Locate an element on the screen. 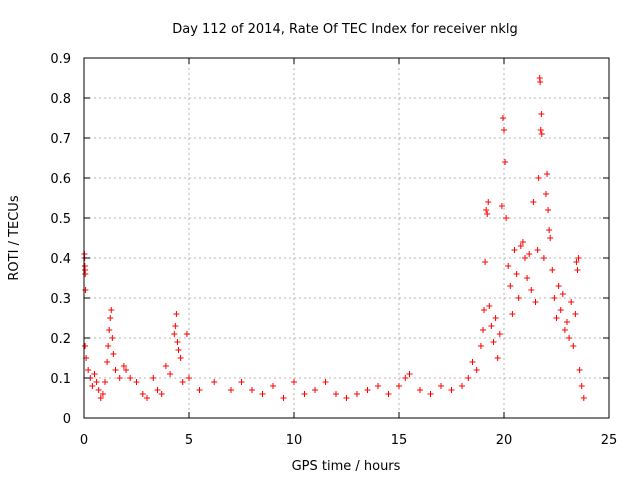 Image resolution: width=640 pixels, height=480 pixels. x-tick-labels: 0 5 10 15 20 25 is located at coordinates (348, 440).